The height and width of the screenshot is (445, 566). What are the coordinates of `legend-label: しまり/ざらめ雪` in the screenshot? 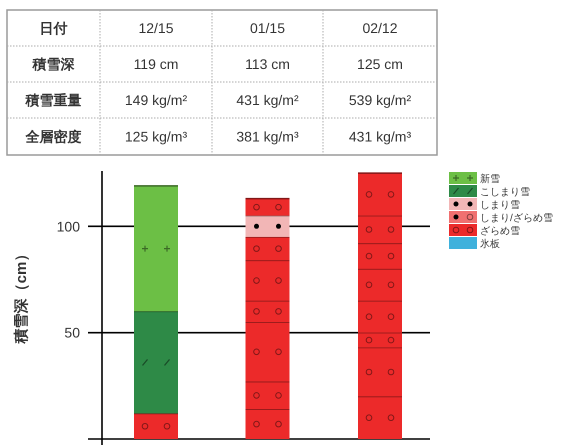 It's located at (516, 218).